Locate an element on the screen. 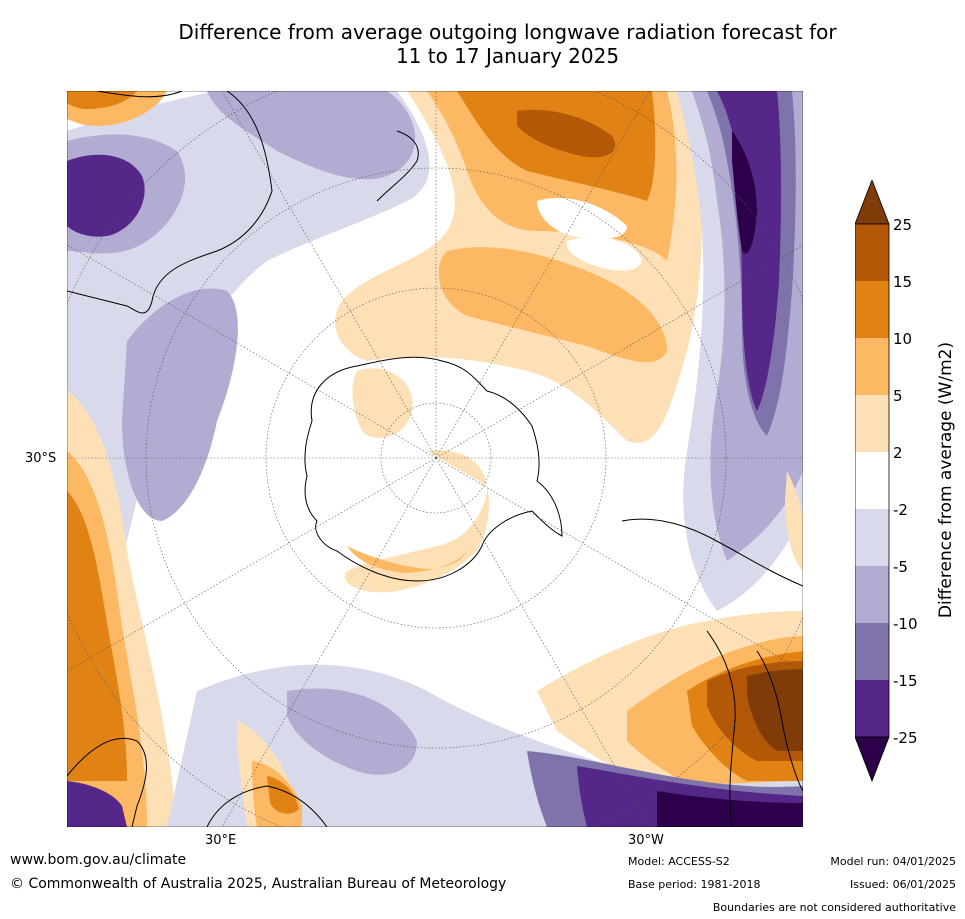  footer-model-run: Model run: 04/01/2025 is located at coordinates (893, 861).